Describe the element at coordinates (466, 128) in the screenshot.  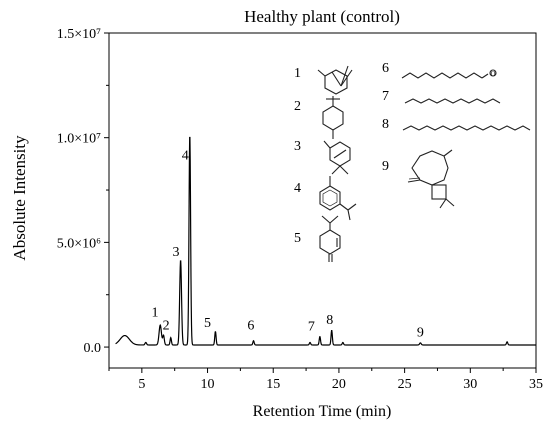
I see `structure-8-drawing` at that location.